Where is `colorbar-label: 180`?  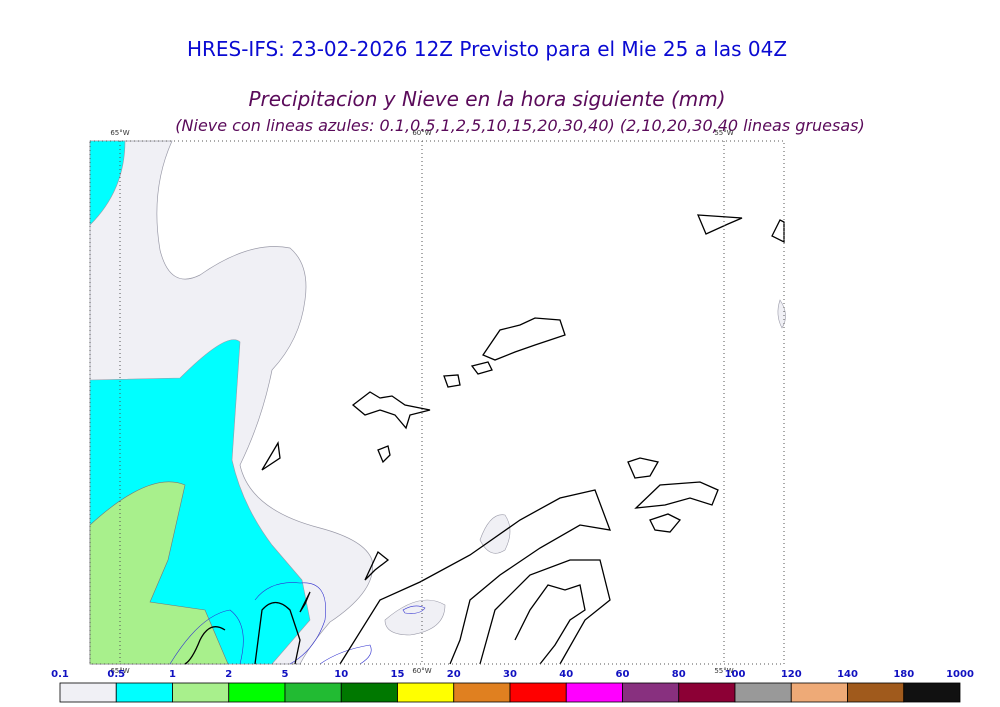
colorbar-label: 180 is located at coordinates (903, 674).